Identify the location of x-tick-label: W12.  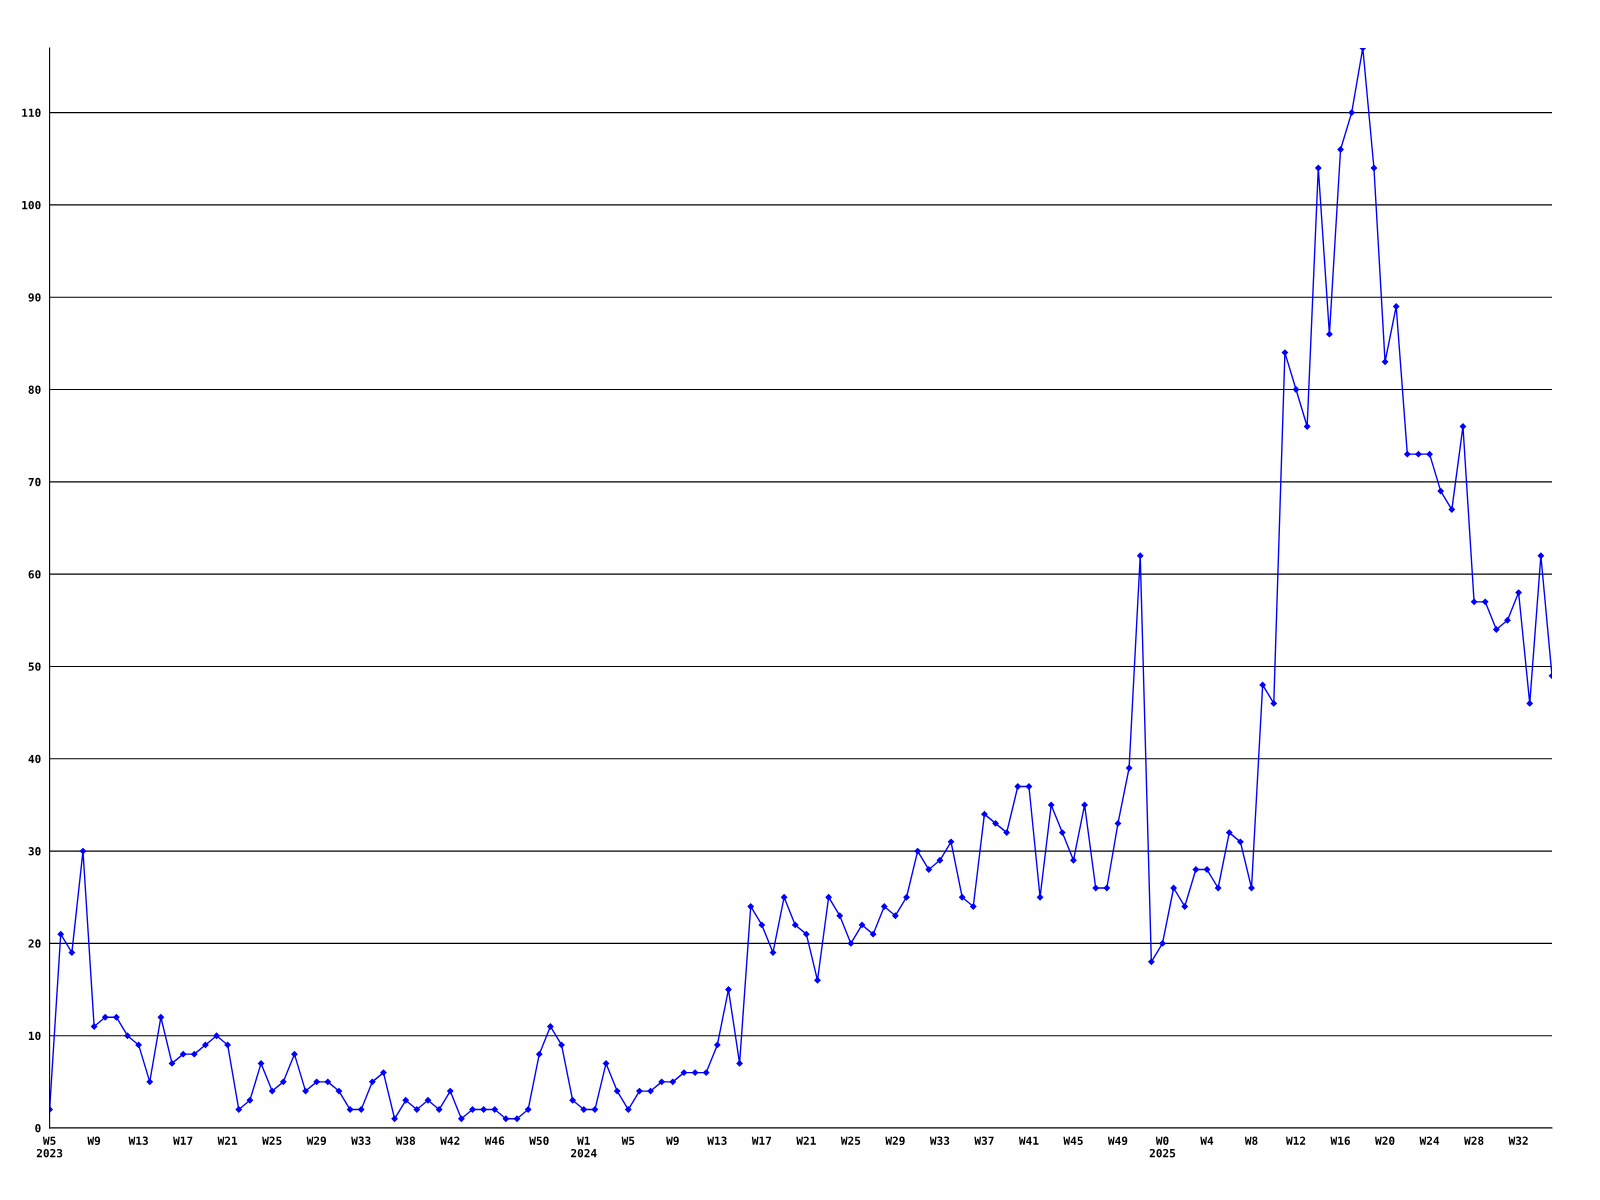
(1296, 1140).